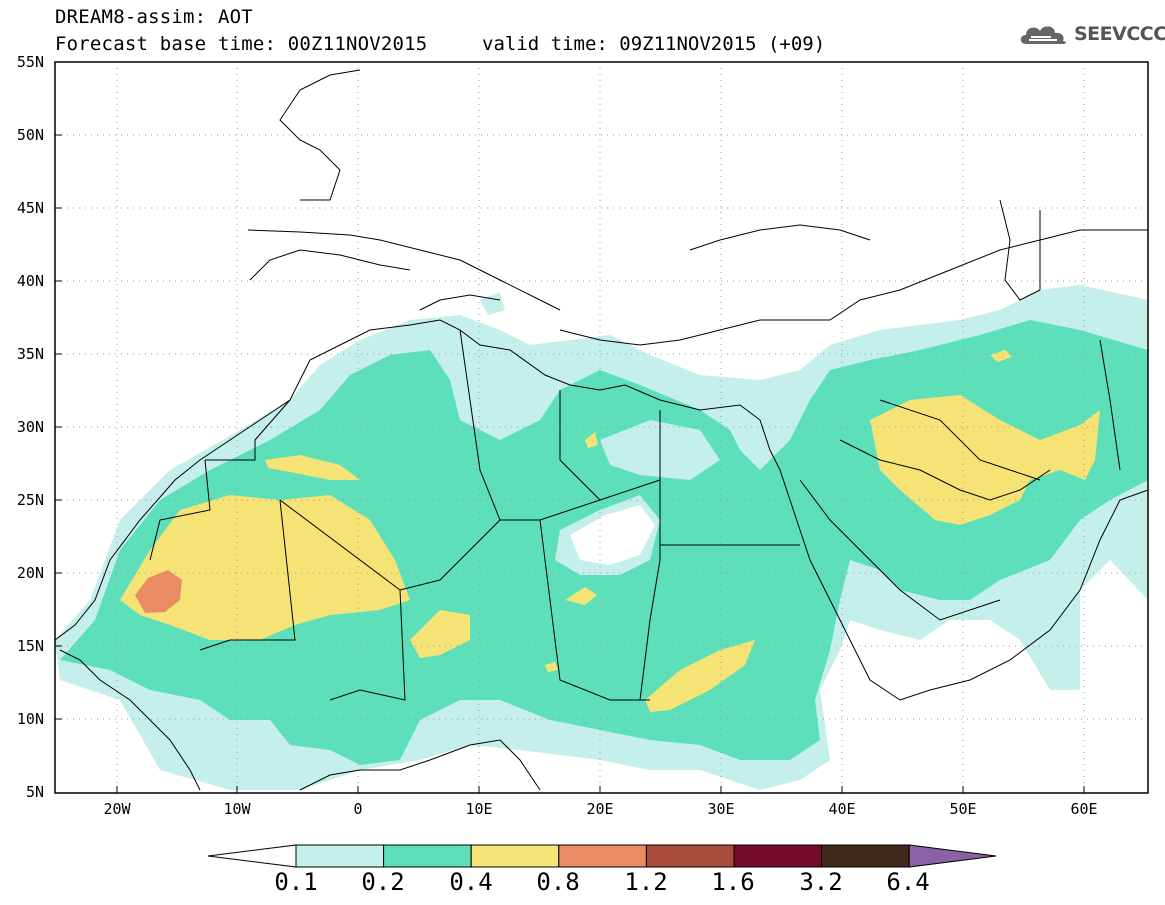 This screenshot has width=1165, height=905. Describe the element at coordinates (30, 719) in the screenshot. I see `lat-label-10n: 10N` at that location.